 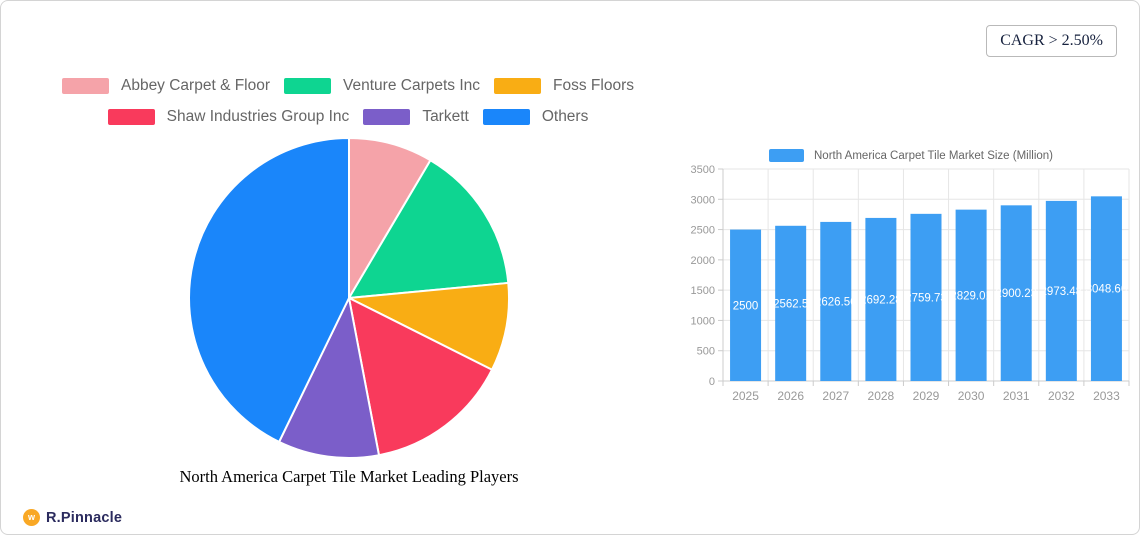 What do you see at coordinates (445, 116) in the screenshot?
I see `legend-label: Tarkett` at bounding box center [445, 116].